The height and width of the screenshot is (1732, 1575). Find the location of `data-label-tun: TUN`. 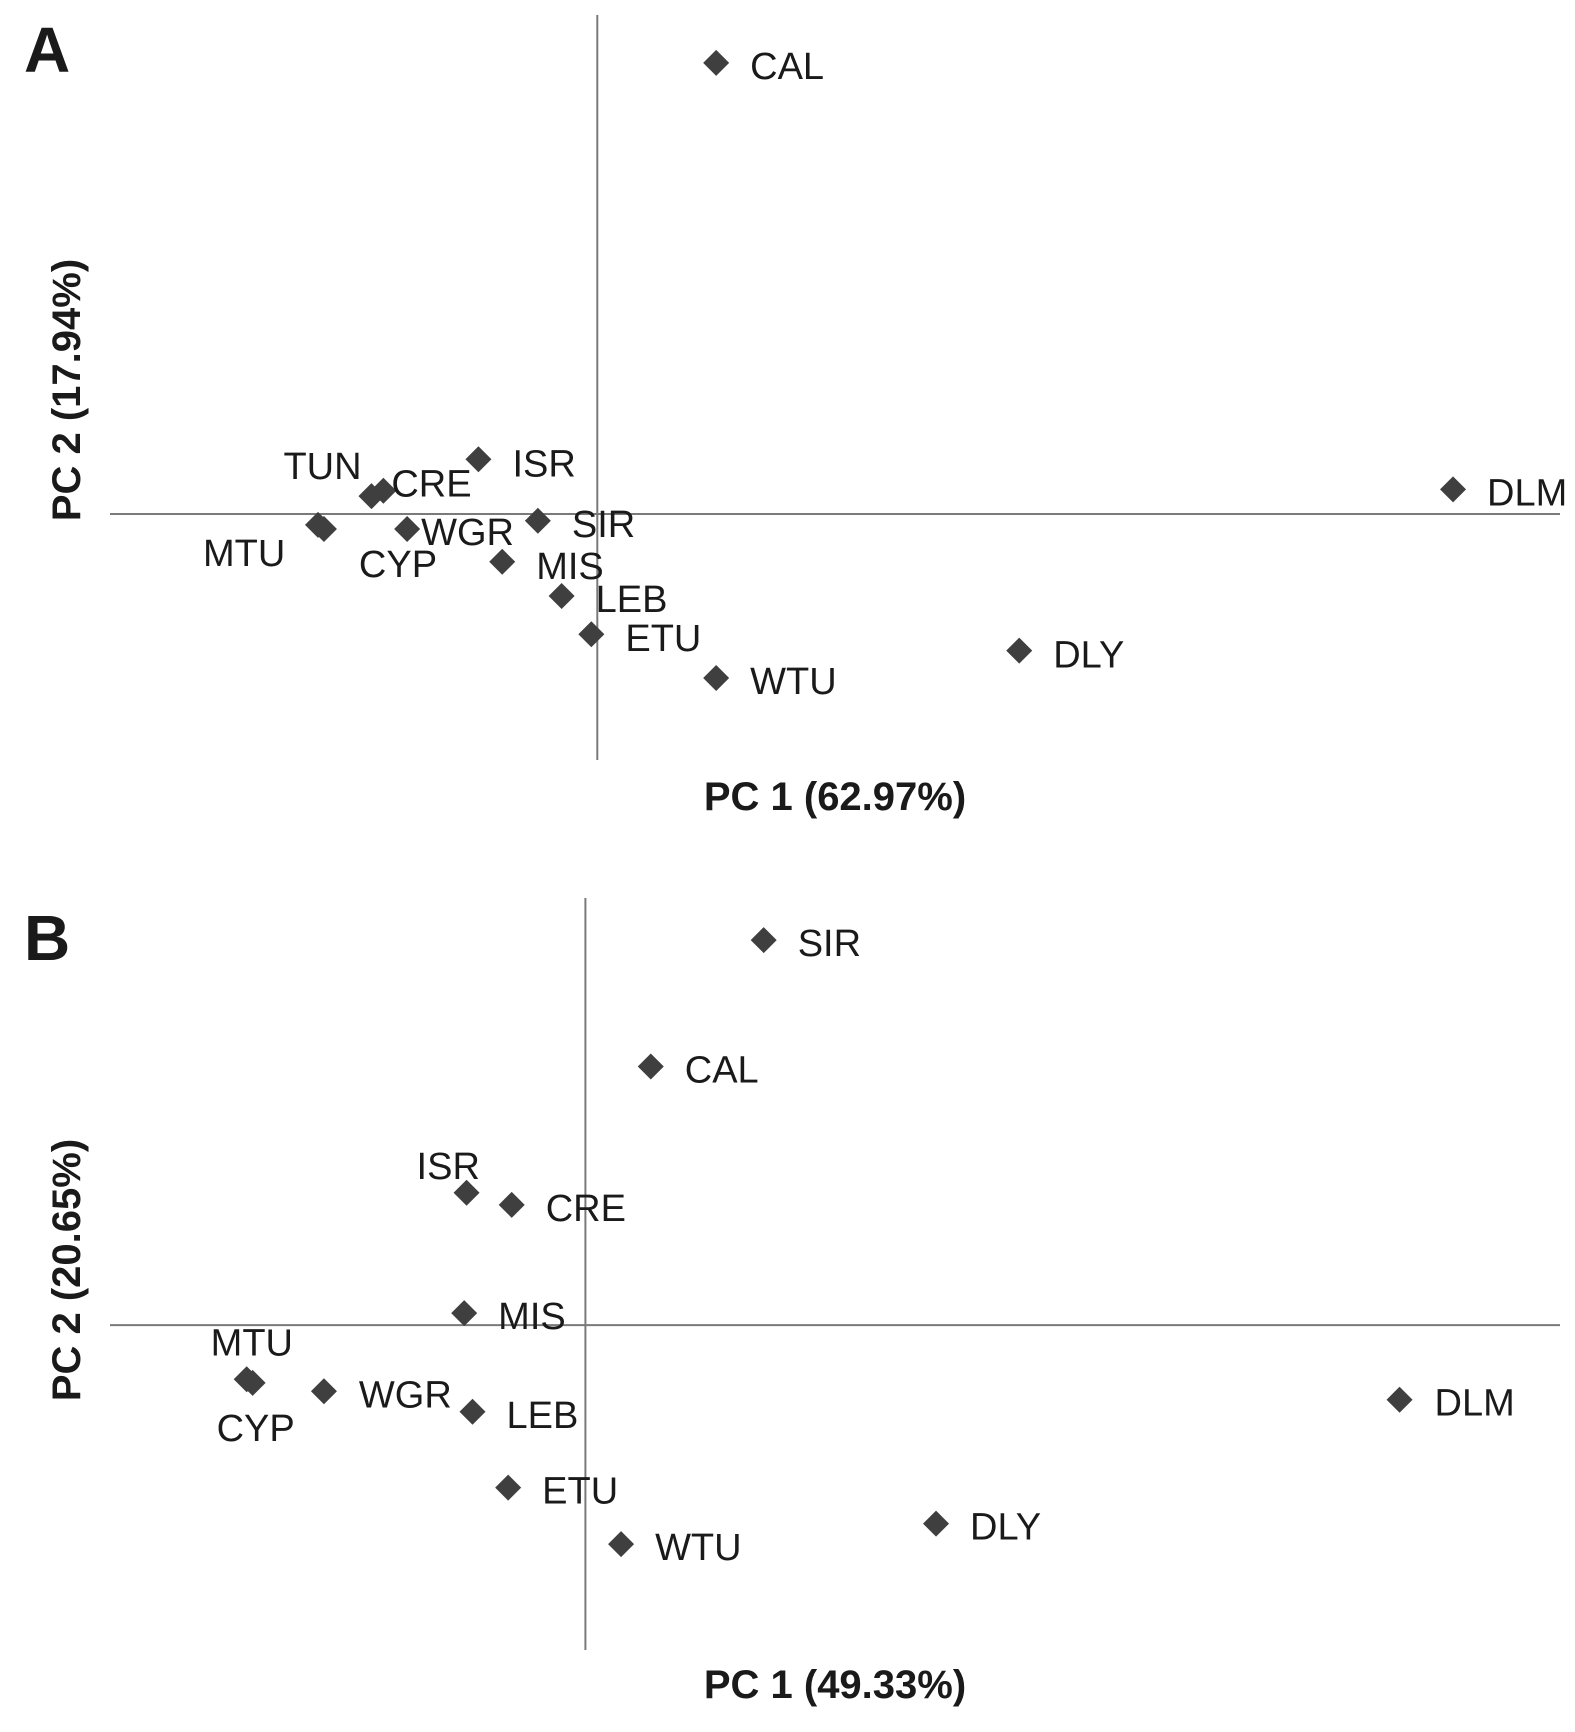

data-label-tun: TUN is located at coordinates (322, 467).